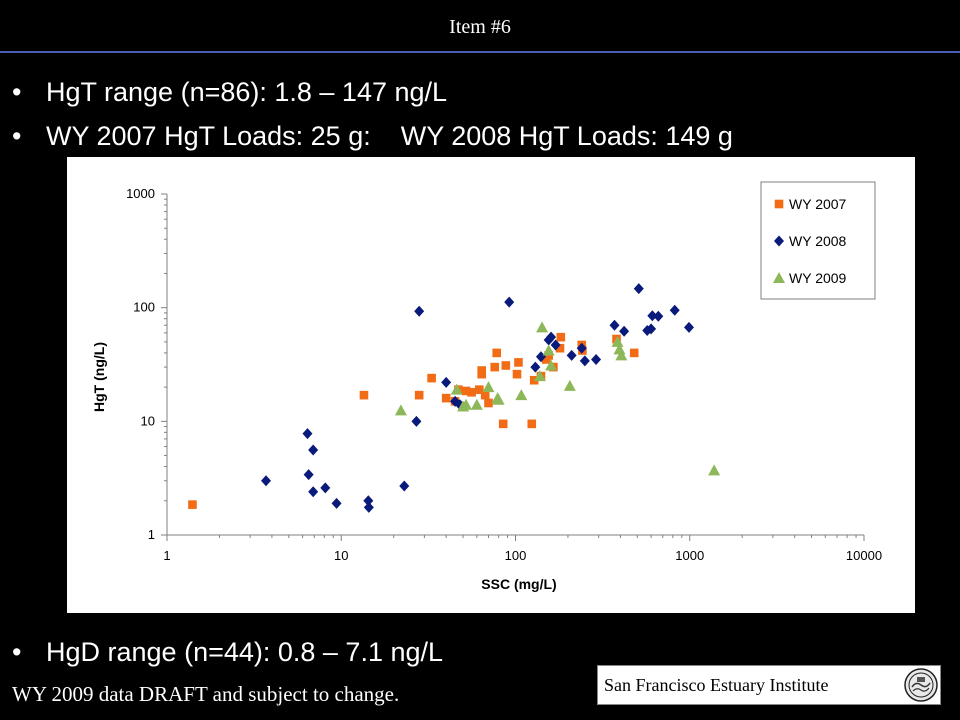 This screenshot has width=960, height=720. I want to click on slide-header: Item #6, so click(480, 26).